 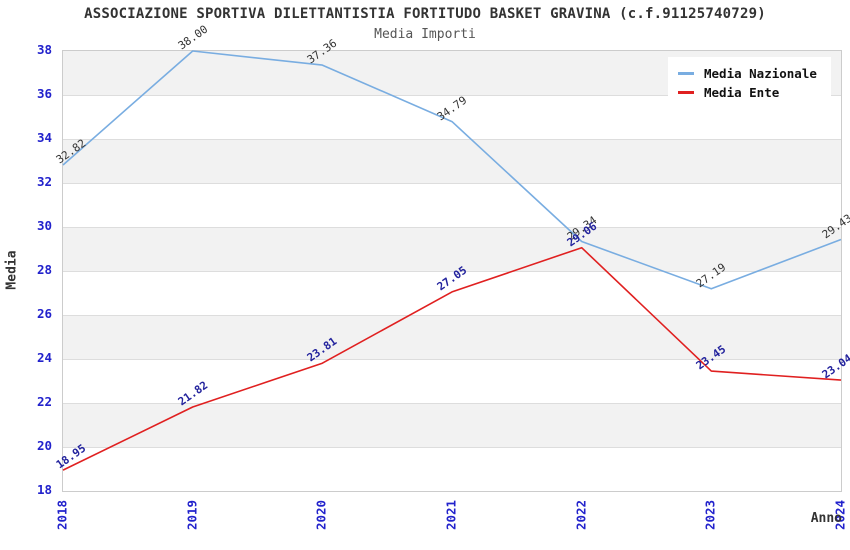 I want to click on y-tick-label: 18, so click(x=44, y=489).